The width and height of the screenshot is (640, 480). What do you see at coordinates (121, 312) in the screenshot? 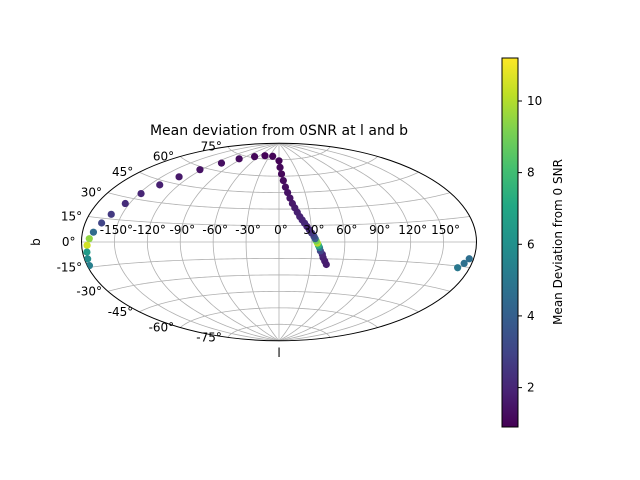
I see `y-tick-label: -45°` at bounding box center [121, 312].